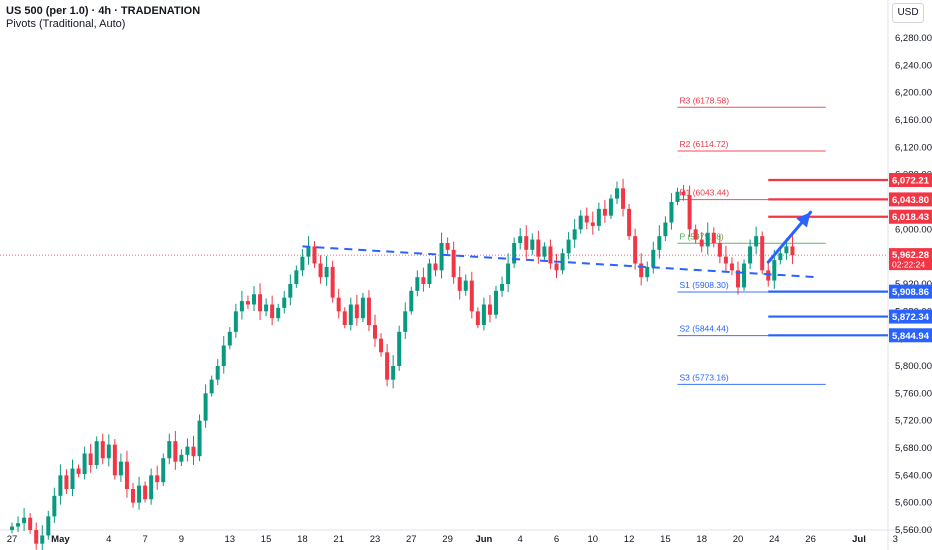 Image resolution: width=932 pixels, height=550 pixels. What do you see at coordinates (908, 265) in the screenshot?
I see `bar-countdown-label: 02:22:24` at bounding box center [908, 265].